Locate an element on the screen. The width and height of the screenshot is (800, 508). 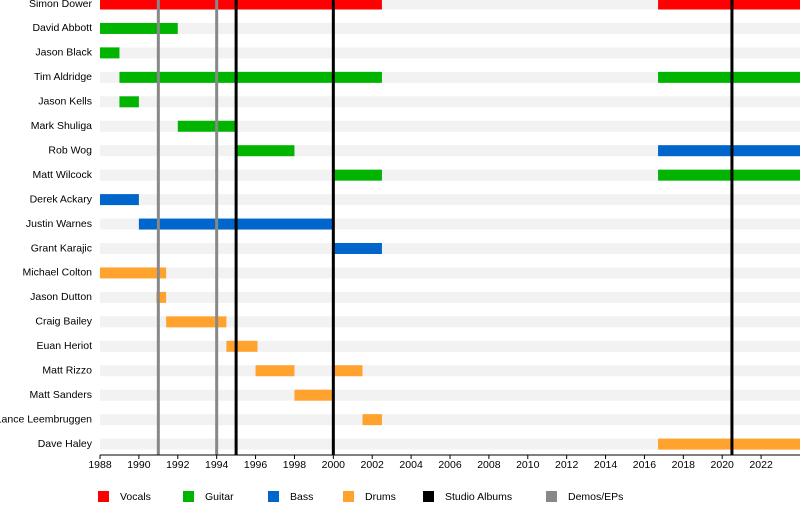
x-tick-label: 2012 is located at coordinates (567, 465).